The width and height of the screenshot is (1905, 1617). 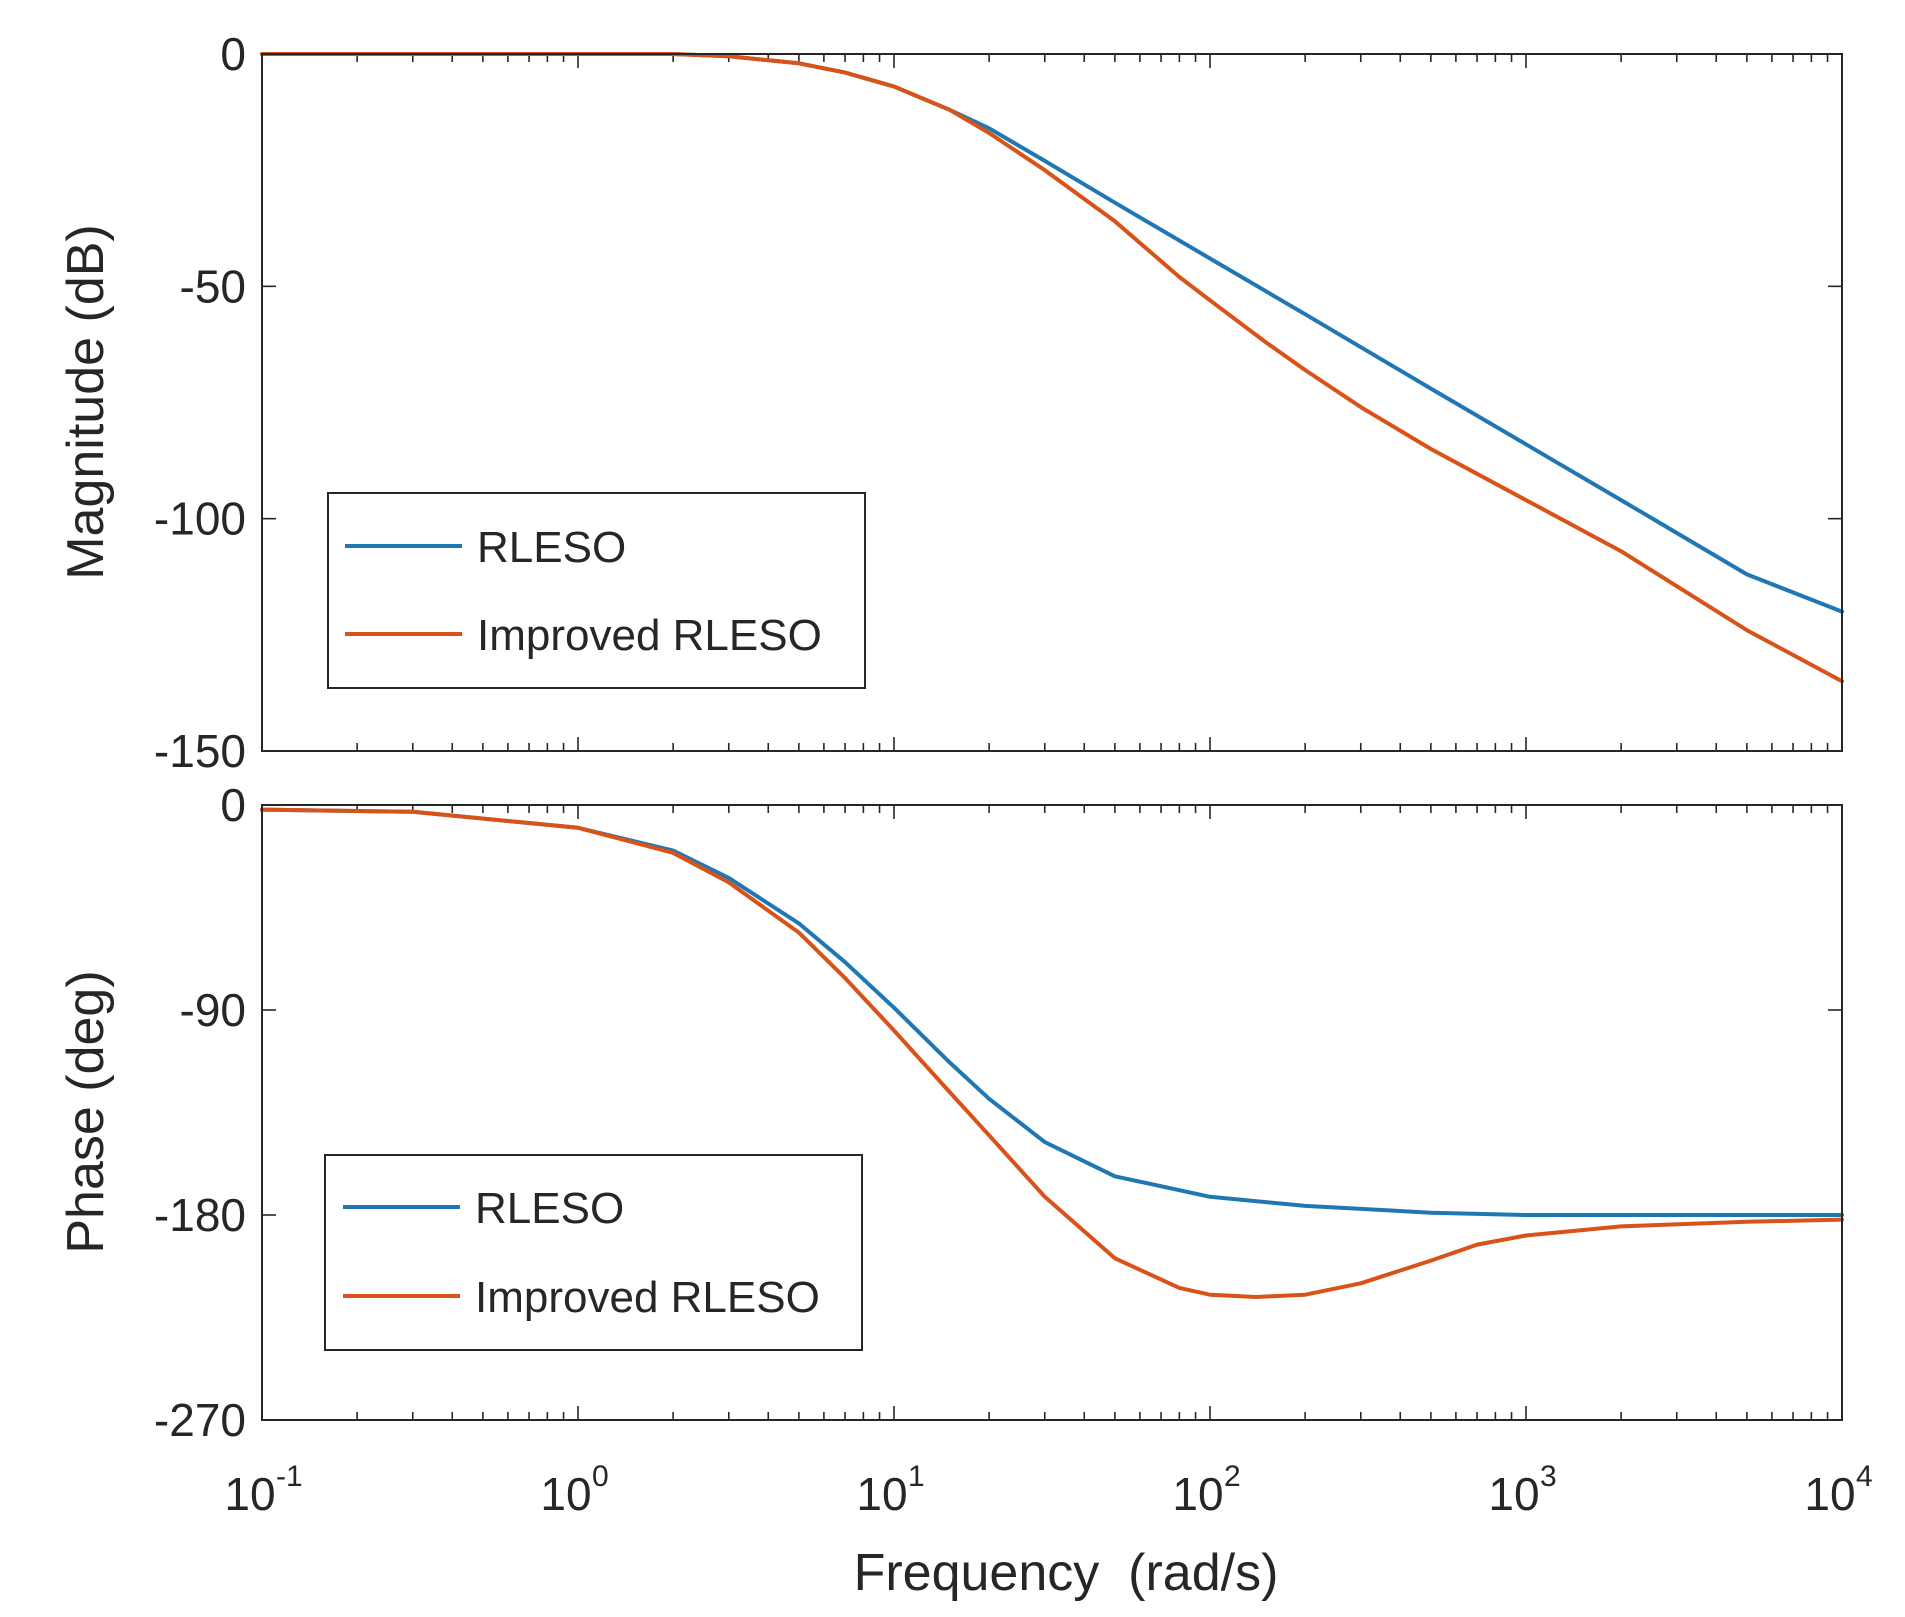 I want to click on x-tick-label-exponent: 3, so click(x=1548, y=1476).